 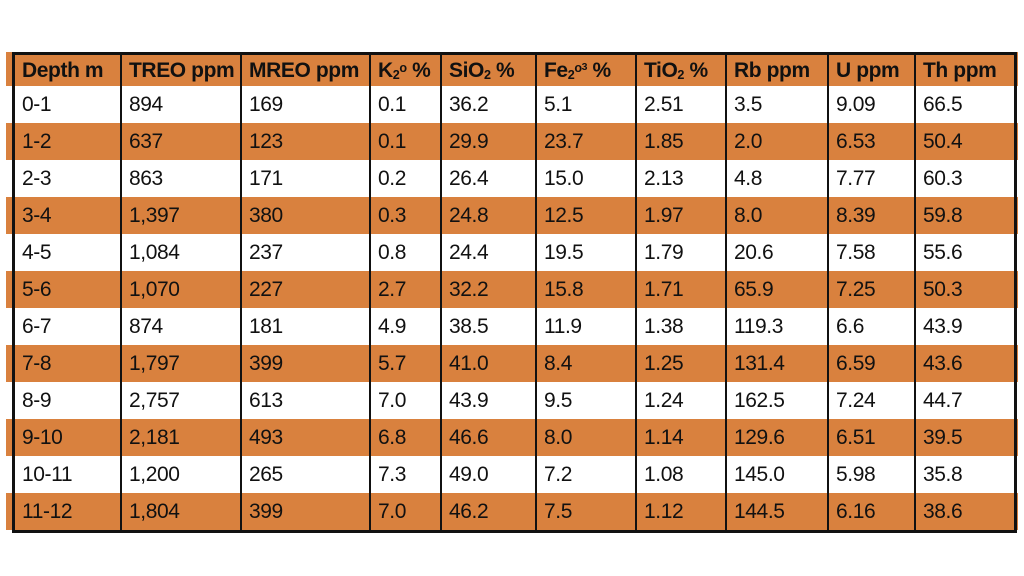 I want to click on cell-th: 39.5, so click(x=964, y=437).